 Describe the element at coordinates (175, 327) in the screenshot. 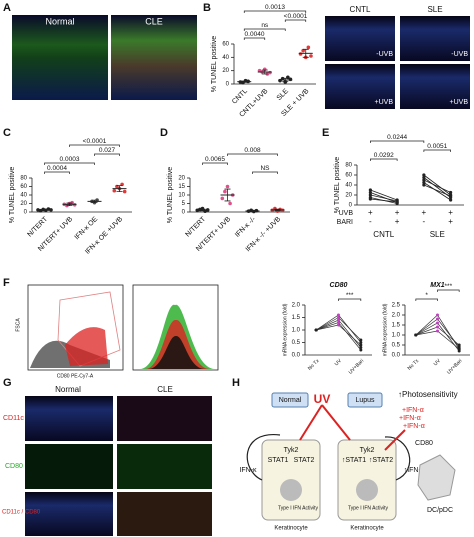

I see `flow-plot-frame` at that location.